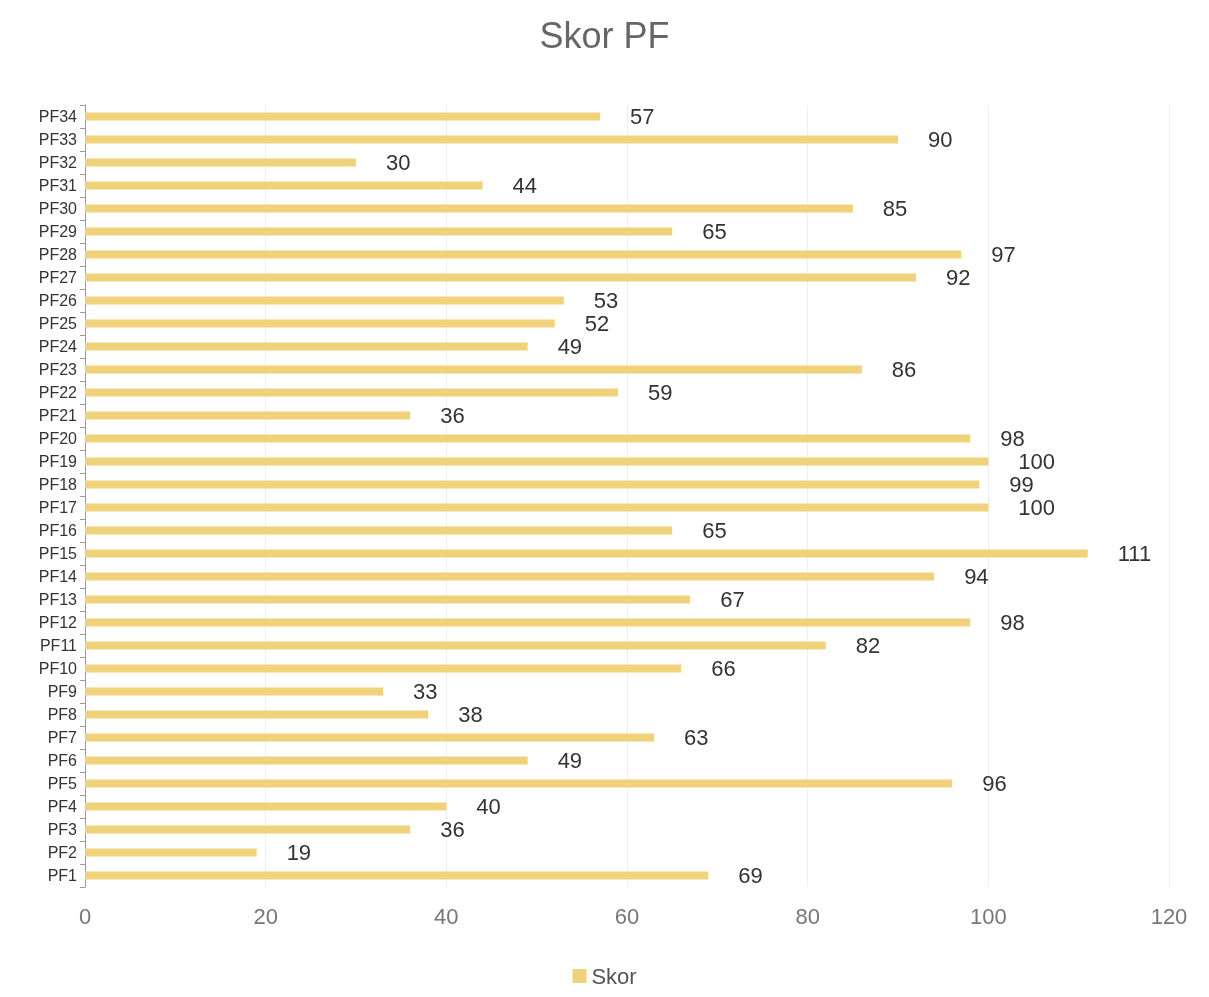  I want to click on y-tick-label: PF29, so click(58, 231).